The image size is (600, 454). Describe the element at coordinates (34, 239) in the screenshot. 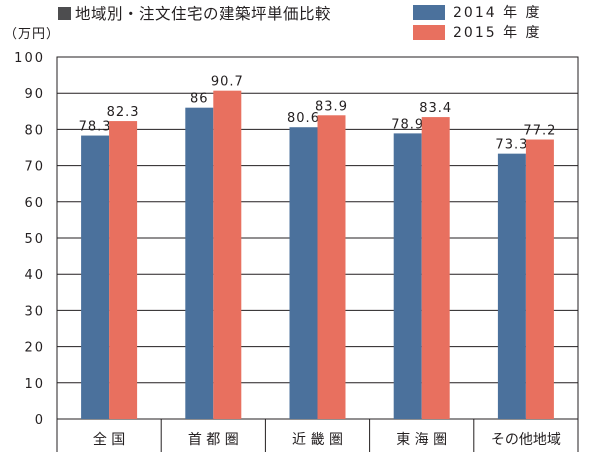

I see `y-tick-label: 50` at that location.